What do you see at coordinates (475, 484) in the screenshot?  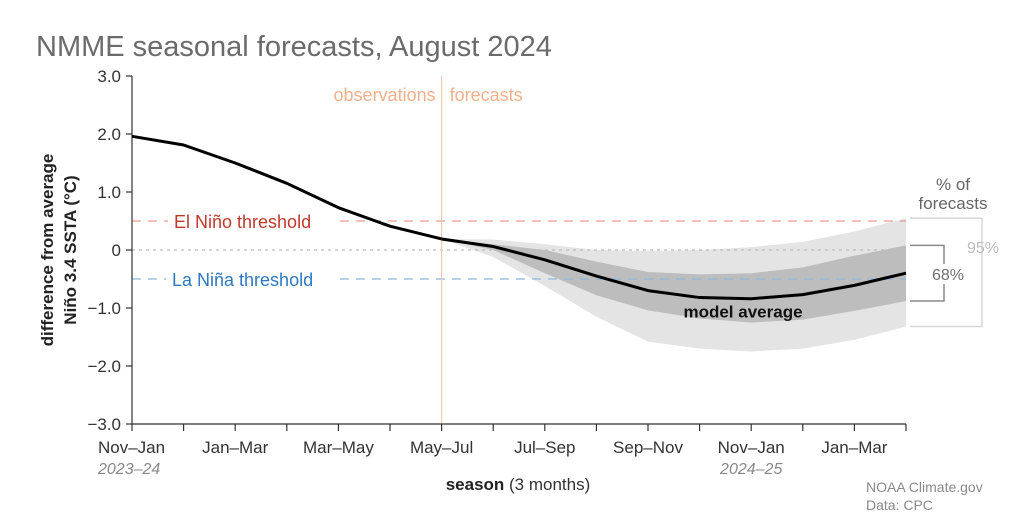 I see `x-axis-label: season` at bounding box center [475, 484].